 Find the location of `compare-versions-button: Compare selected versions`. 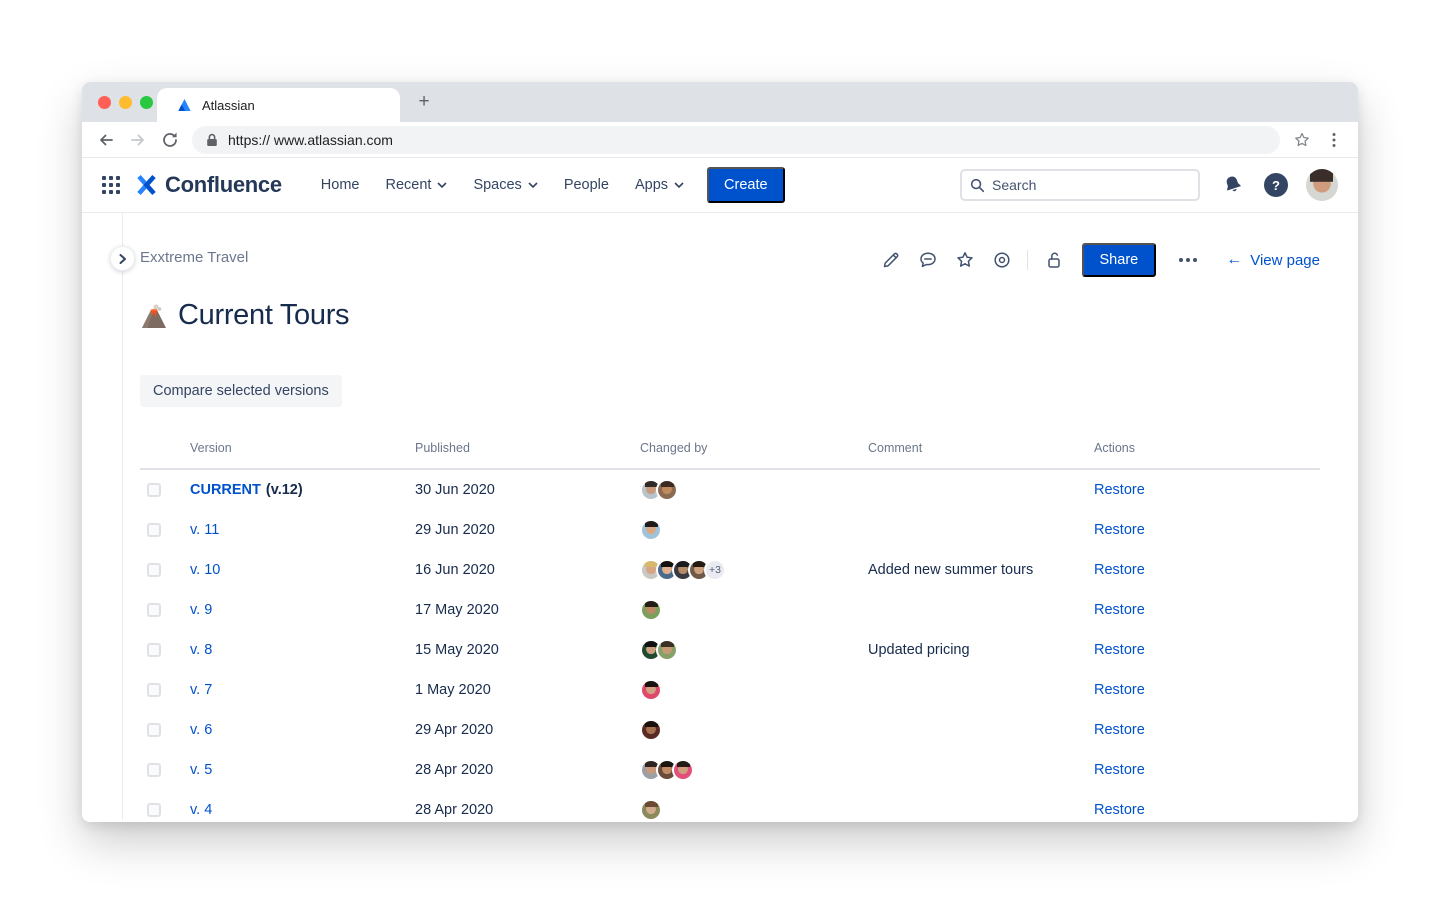

compare-versions-button: Compare selected versions is located at coordinates (241, 391).